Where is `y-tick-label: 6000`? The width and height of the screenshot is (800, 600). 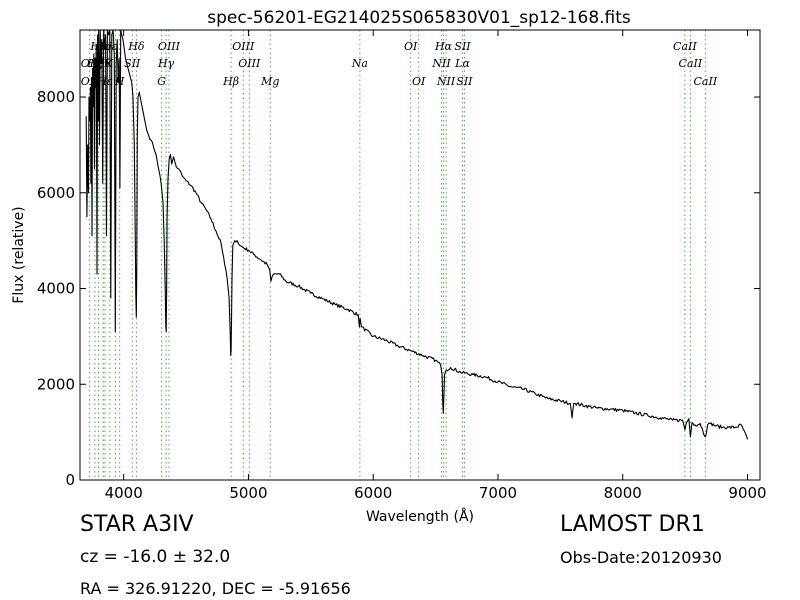 y-tick-label: 6000 is located at coordinates (56, 193).